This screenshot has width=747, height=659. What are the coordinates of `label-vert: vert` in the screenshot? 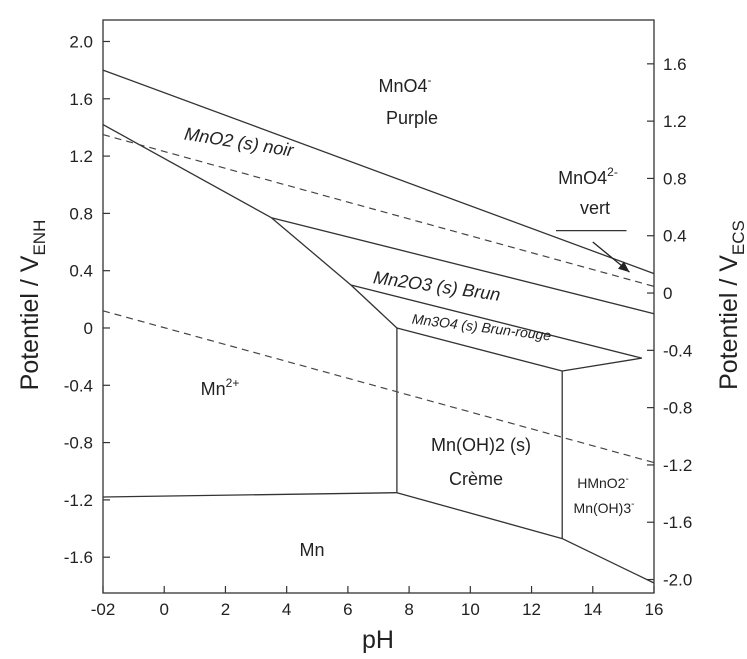 It's located at (595, 208).